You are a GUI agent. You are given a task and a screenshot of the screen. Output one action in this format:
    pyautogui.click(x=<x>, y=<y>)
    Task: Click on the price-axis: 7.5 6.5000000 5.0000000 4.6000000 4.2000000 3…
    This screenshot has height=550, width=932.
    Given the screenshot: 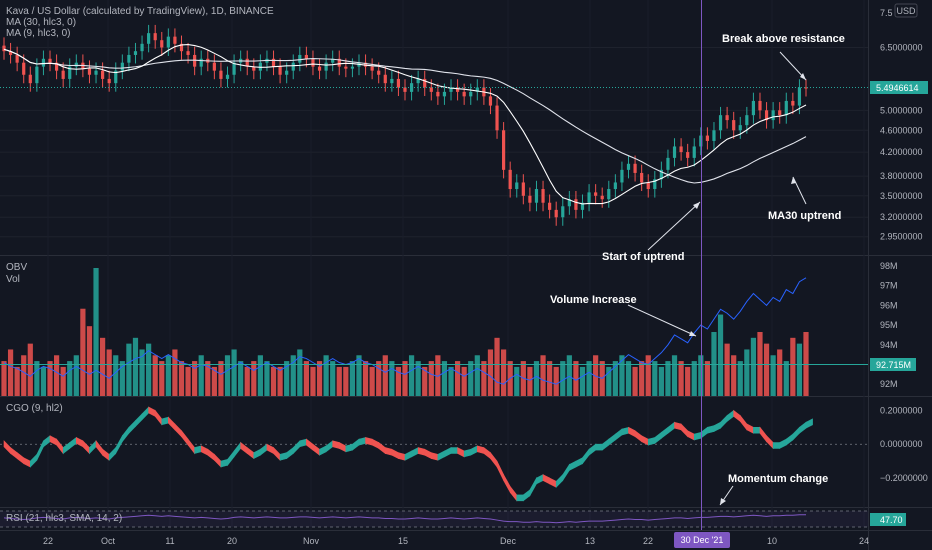 What is the action you would take?
    pyautogui.click(x=901, y=125)
    